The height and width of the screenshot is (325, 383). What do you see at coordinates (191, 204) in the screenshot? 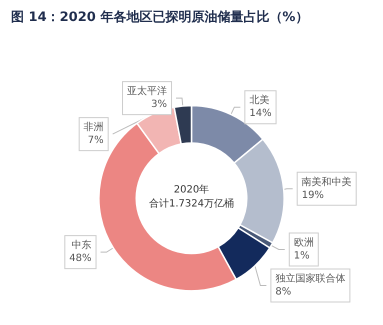
I see `text: 合计1.7324万亿桶` at bounding box center [191, 204].